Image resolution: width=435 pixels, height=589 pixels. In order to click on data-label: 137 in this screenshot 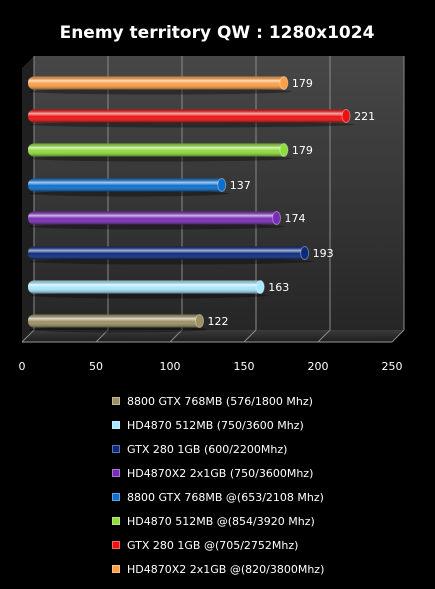, I will do `click(240, 185)`.